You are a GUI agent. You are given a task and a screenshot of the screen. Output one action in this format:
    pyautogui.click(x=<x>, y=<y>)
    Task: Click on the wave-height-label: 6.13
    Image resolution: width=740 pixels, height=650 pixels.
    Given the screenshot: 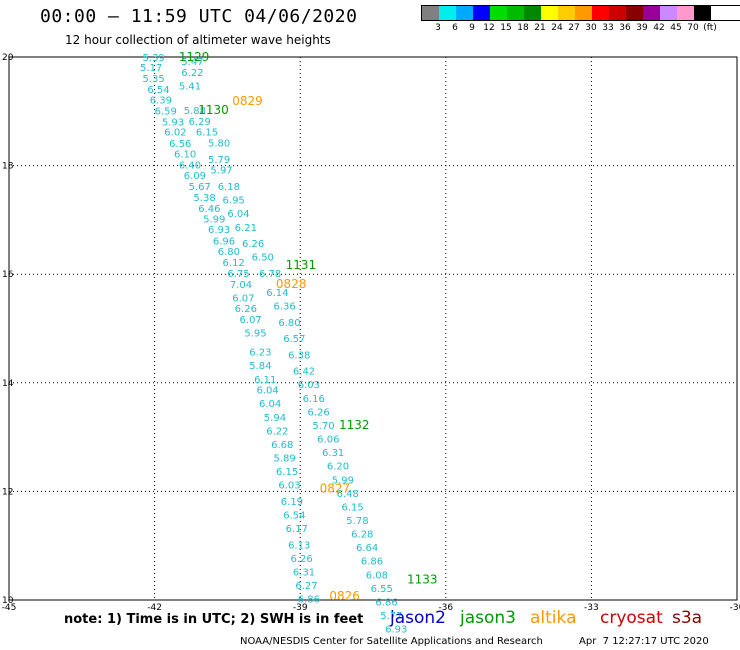 What is the action you would take?
    pyautogui.click(x=299, y=545)
    